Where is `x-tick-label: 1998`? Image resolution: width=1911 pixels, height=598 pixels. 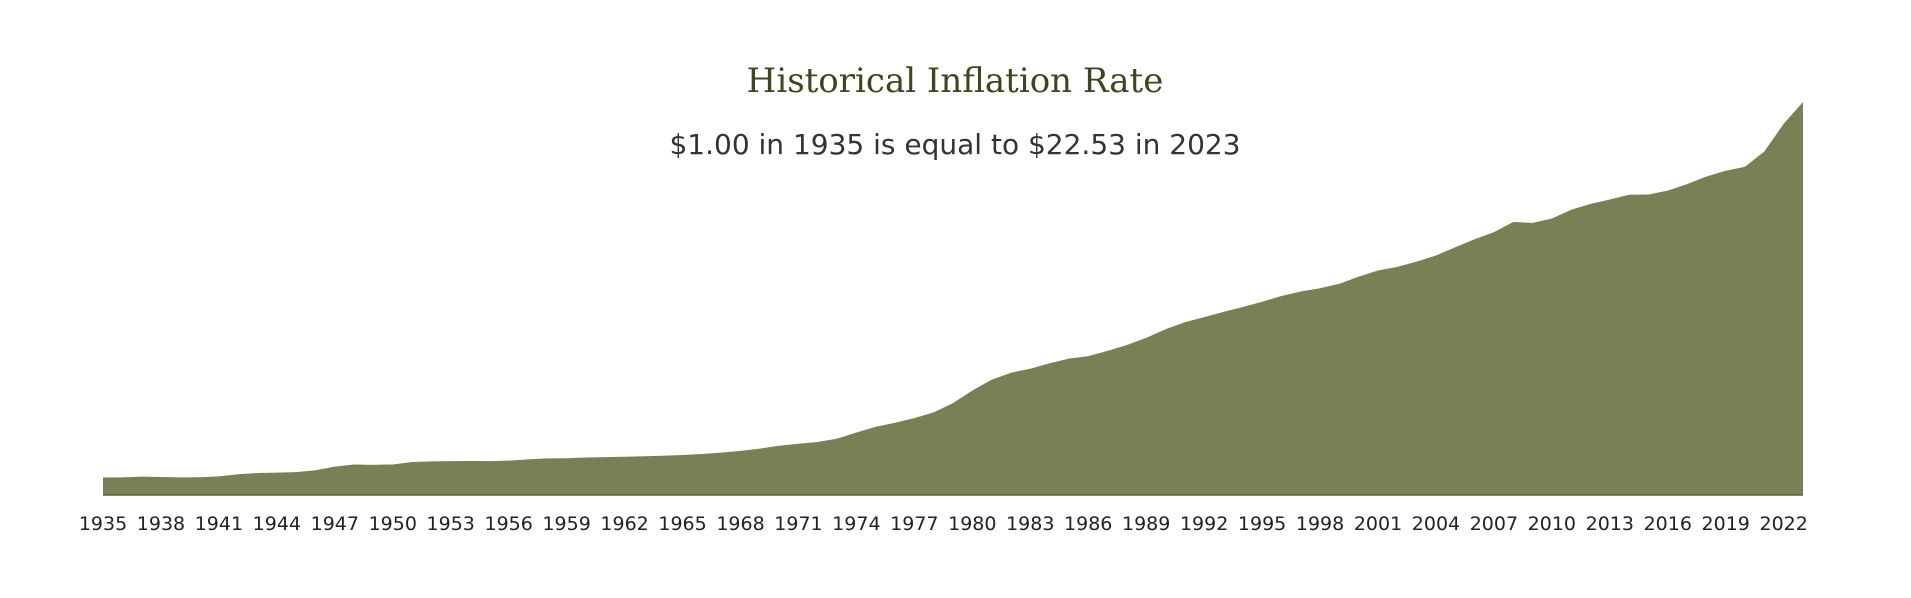
x-tick-label: 1998 is located at coordinates (1320, 524).